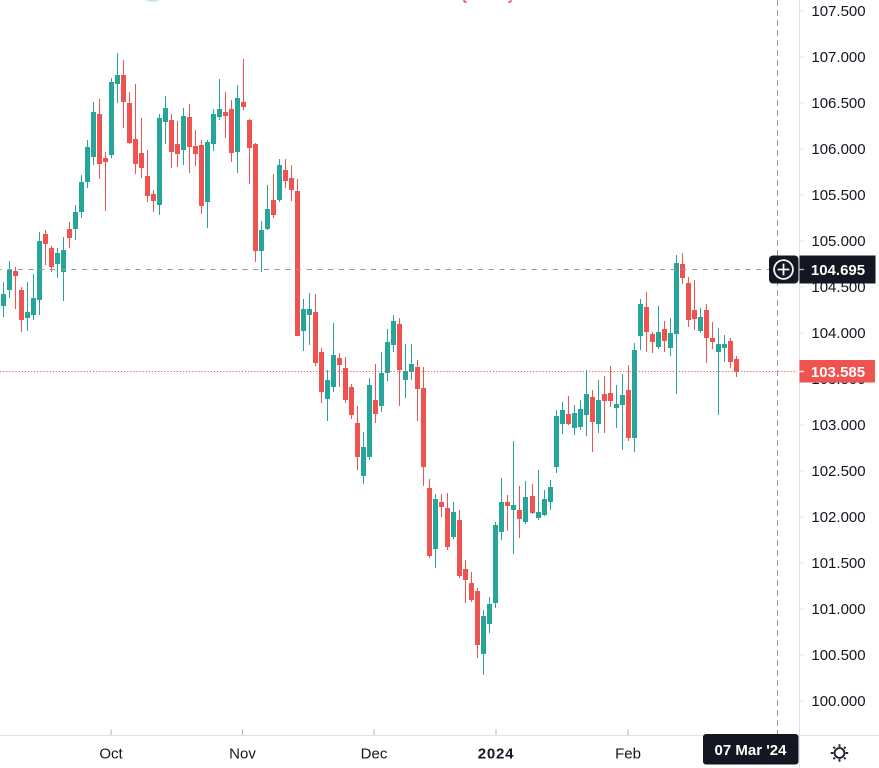 The image size is (879, 768). Describe the element at coordinates (838, 11) in the screenshot. I see `svg-text: 107.500` at that location.